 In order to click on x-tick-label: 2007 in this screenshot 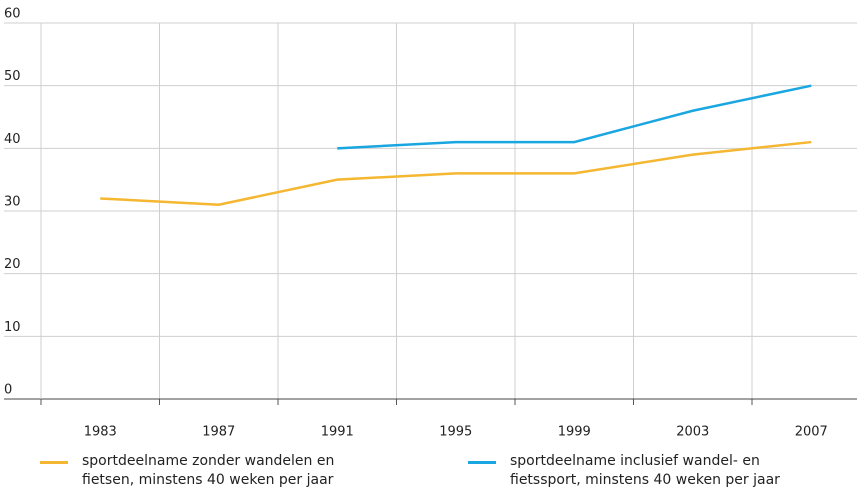, I will do `click(811, 432)`.